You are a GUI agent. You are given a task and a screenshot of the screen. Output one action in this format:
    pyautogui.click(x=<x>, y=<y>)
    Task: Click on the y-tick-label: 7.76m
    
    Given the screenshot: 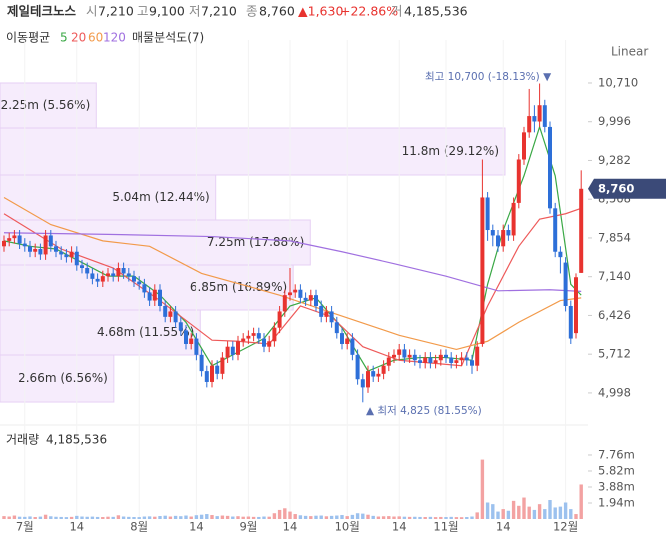 What is the action you would take?
    pyautogui.click(x=616, y=454)
    